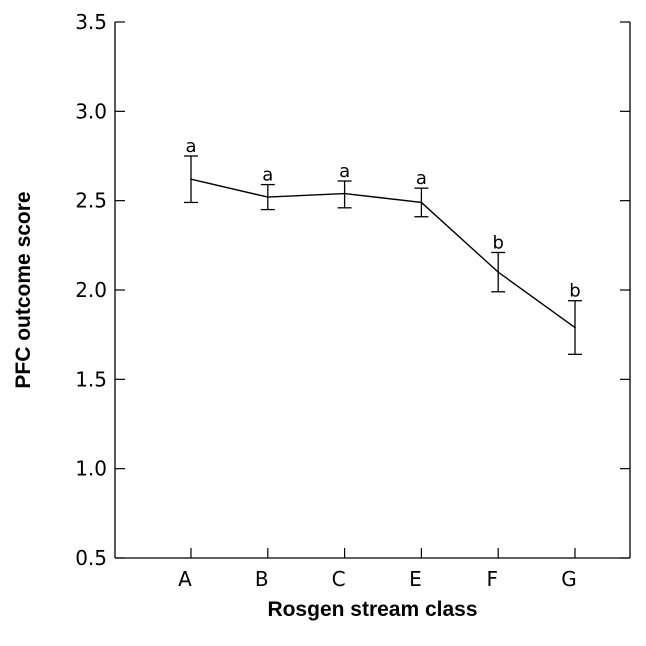  Describe the element at coordinates (383, 253) in the screenshot. I see `series-line` at that location.